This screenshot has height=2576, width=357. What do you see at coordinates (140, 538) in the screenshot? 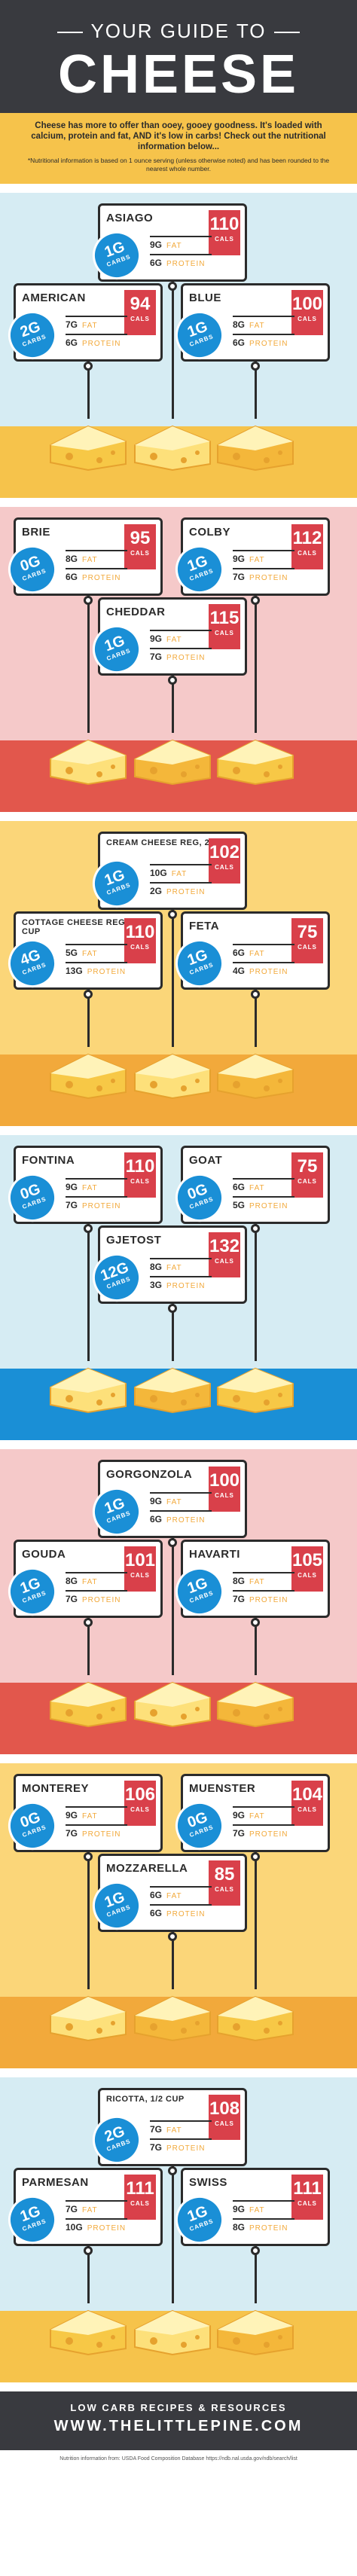
I see `calories-value: 95` at bounding box center [140, 538].